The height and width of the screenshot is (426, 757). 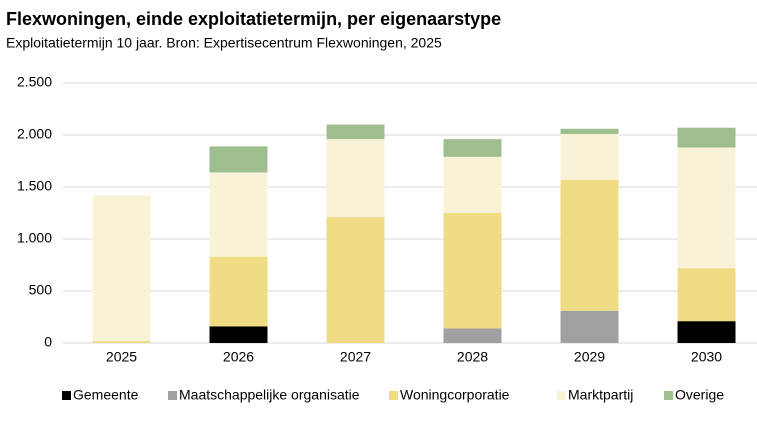 What do you see at coordinates (48, 342) in the screenshot?
I see `y-tick-label: 0` at bounding box center [48, 342].